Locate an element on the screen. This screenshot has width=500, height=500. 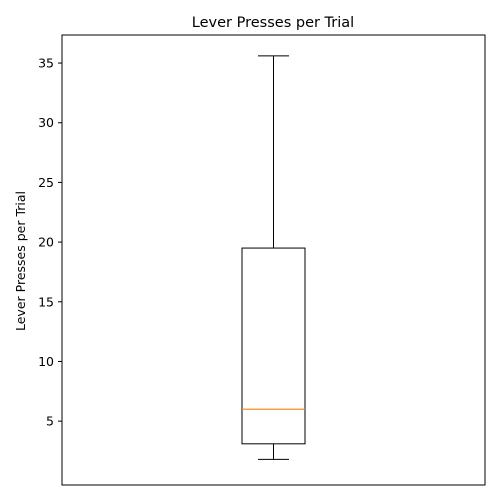
y-tick-label: 10 is located at coordinates (46, 361).